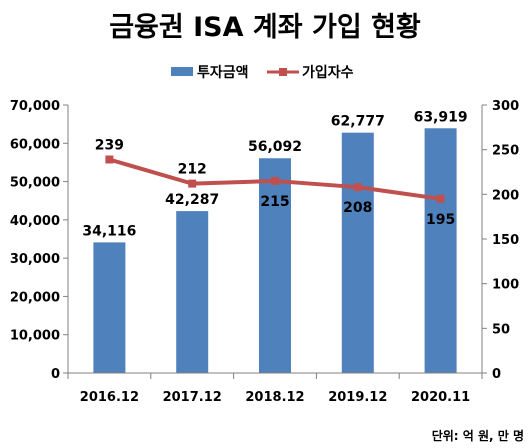 This screenshot has height=448, width=530. I want to click on bar-value-label: 63,919, so click(441, 117).